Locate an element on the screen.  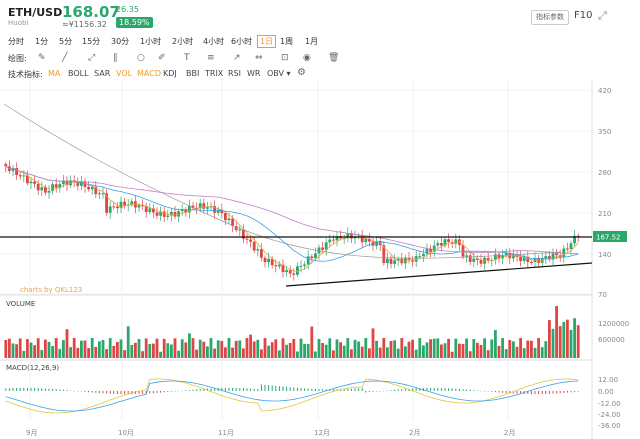
timeframe-9: 1日 is located at coordinates (267, 41).